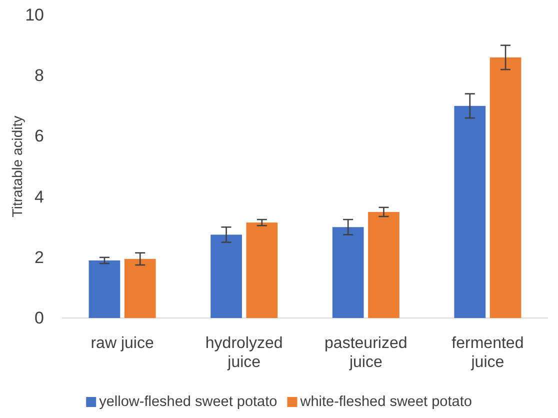 The image size is (558, 418). I want to click on x-tick-label: fermented juice, so click(488, 353).